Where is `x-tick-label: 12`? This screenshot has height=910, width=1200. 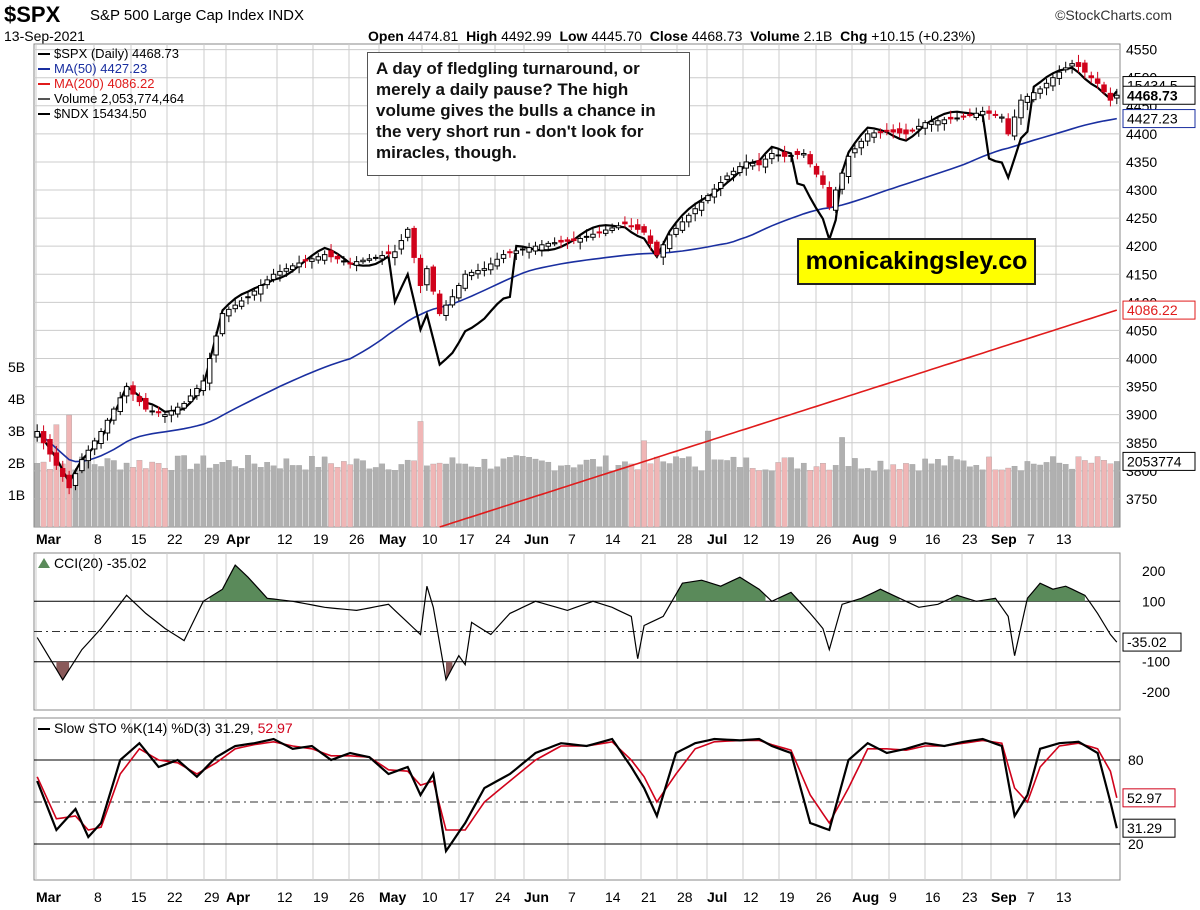
x-tick-label: 12 is located at coordinates (285, 897).